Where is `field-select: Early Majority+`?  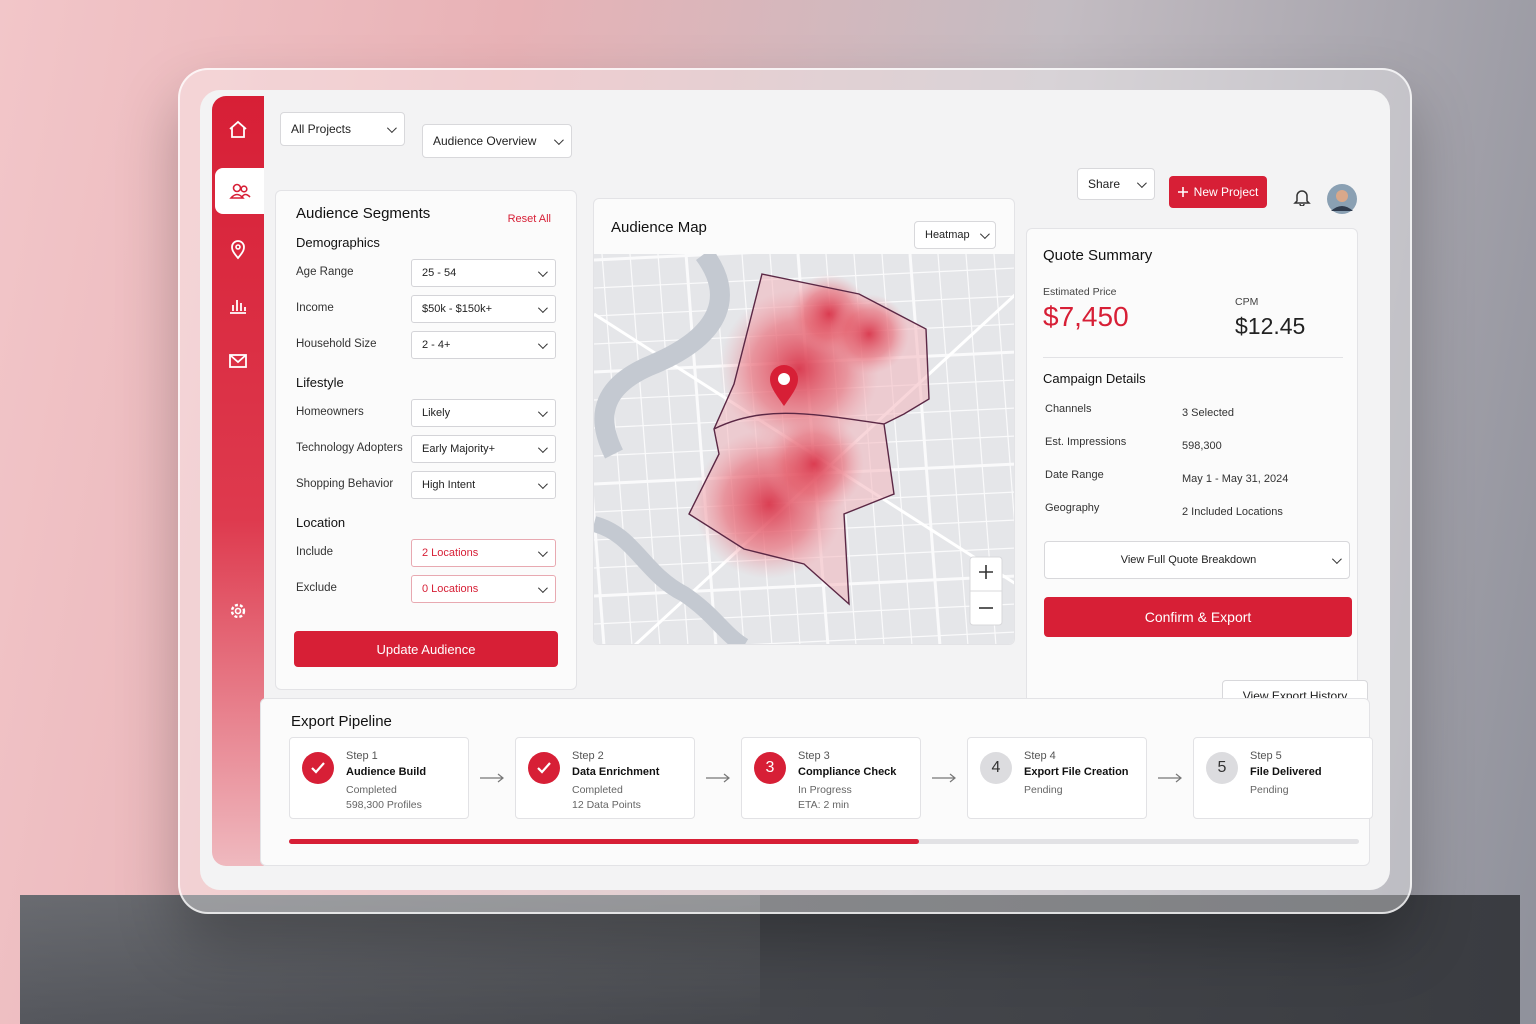
field-select: Early Majority+ is located at coordinates (483, 449).